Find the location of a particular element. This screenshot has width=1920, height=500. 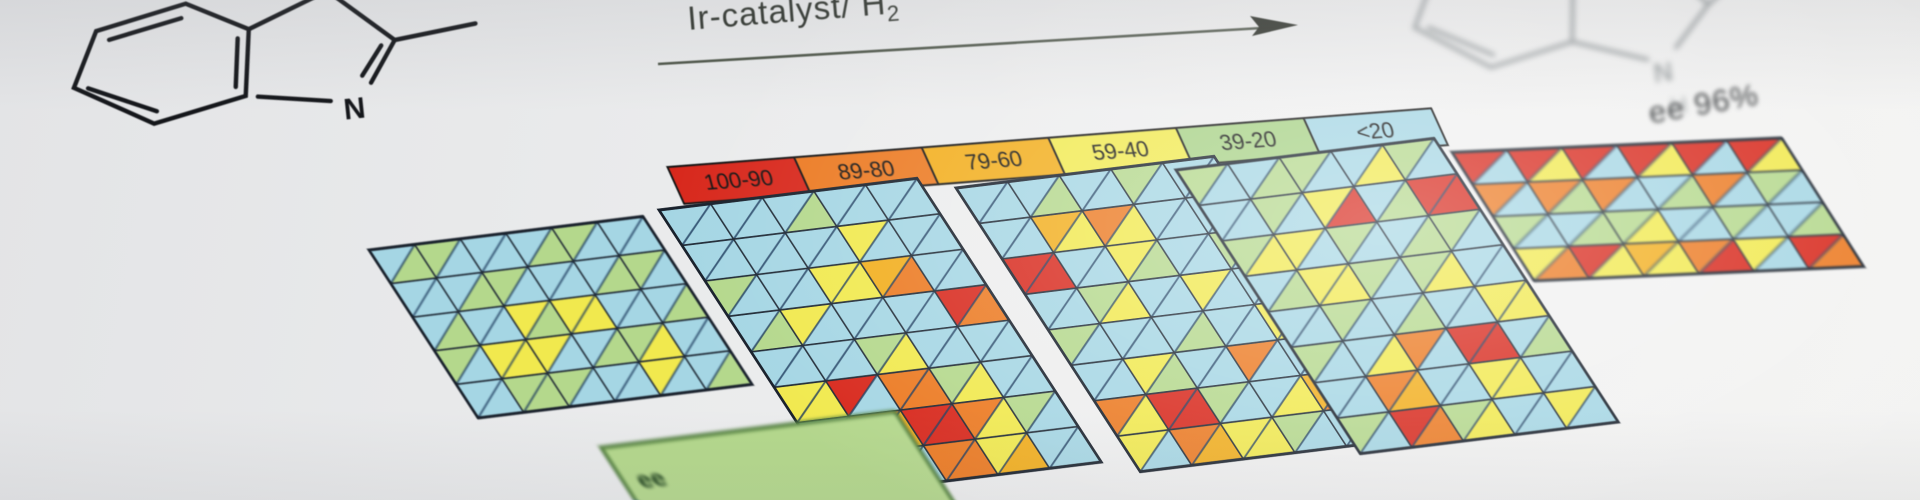

product-nh-label: H is located at coordinates (1678, 105).